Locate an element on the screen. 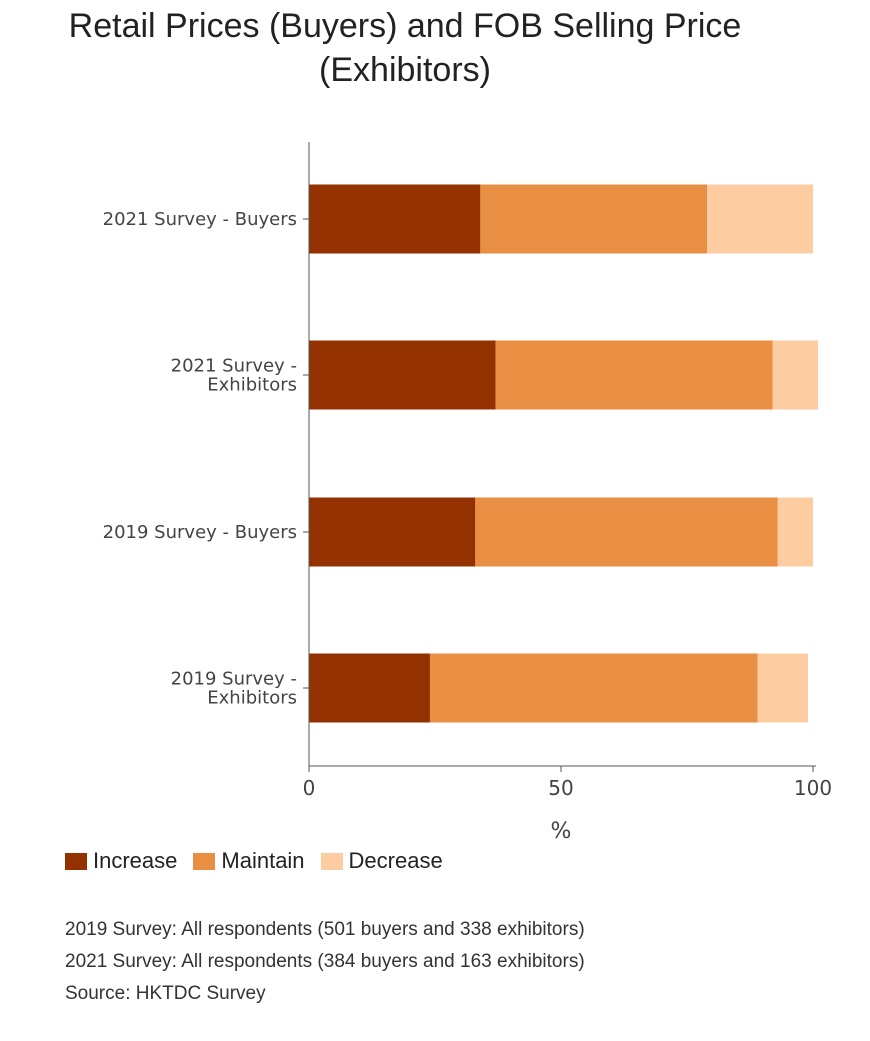 This screenshot has width=870, height=1041. category-label-1-1: Exhibitors is located at coordinates (252, 385).